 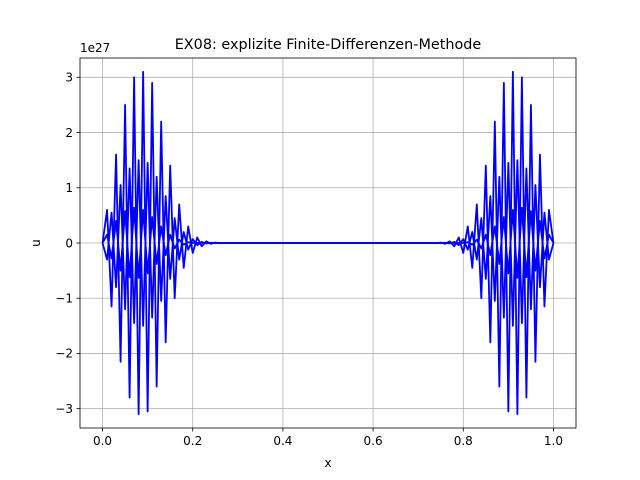 What do you see at coordinates (64, 299) in the screenshot?
I see `y-tick-label: −1` at bounding box center [64, 299].